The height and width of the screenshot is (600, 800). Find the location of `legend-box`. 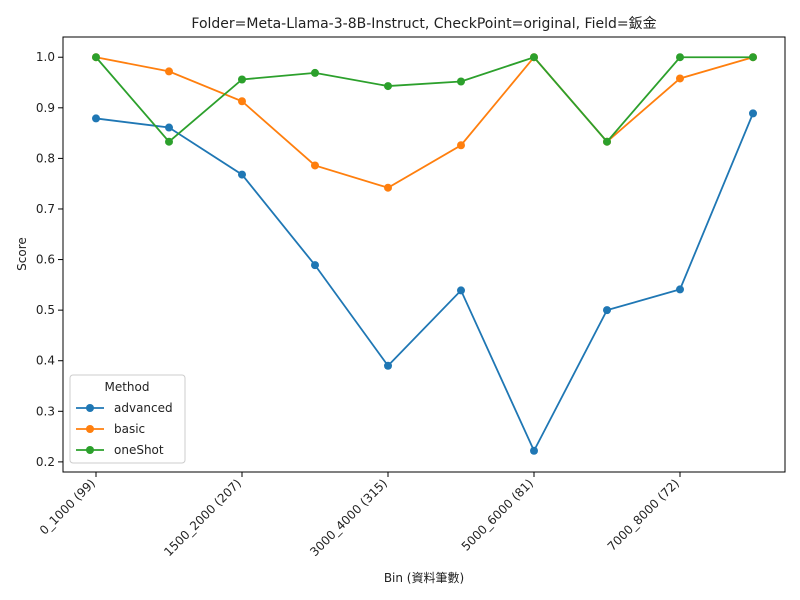

legend-box is located at coordinates (127, 419).